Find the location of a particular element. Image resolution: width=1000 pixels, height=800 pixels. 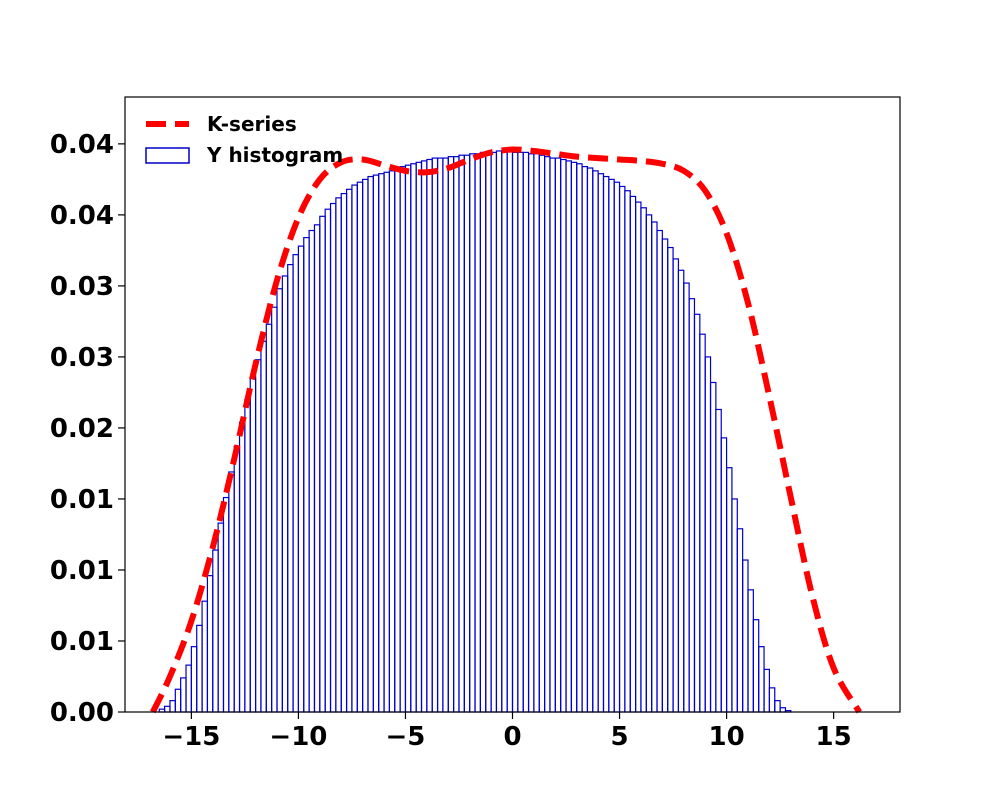

x-axis: −15 −10 −5 0 5 10 15 is located at coordinates (507, 732).